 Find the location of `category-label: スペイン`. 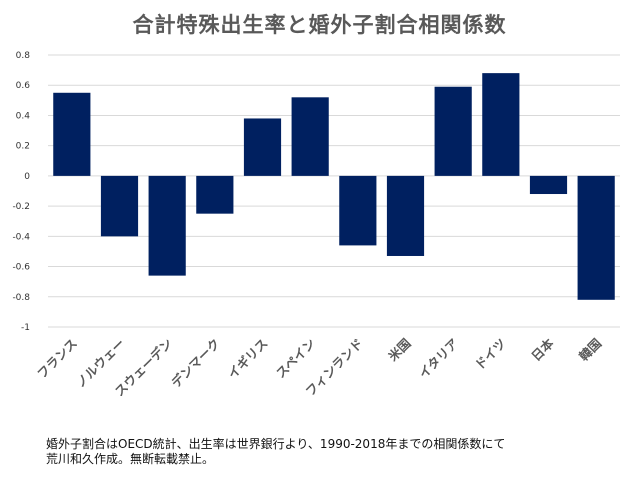

category-label: スペイン is located at coordinates (295, 358).